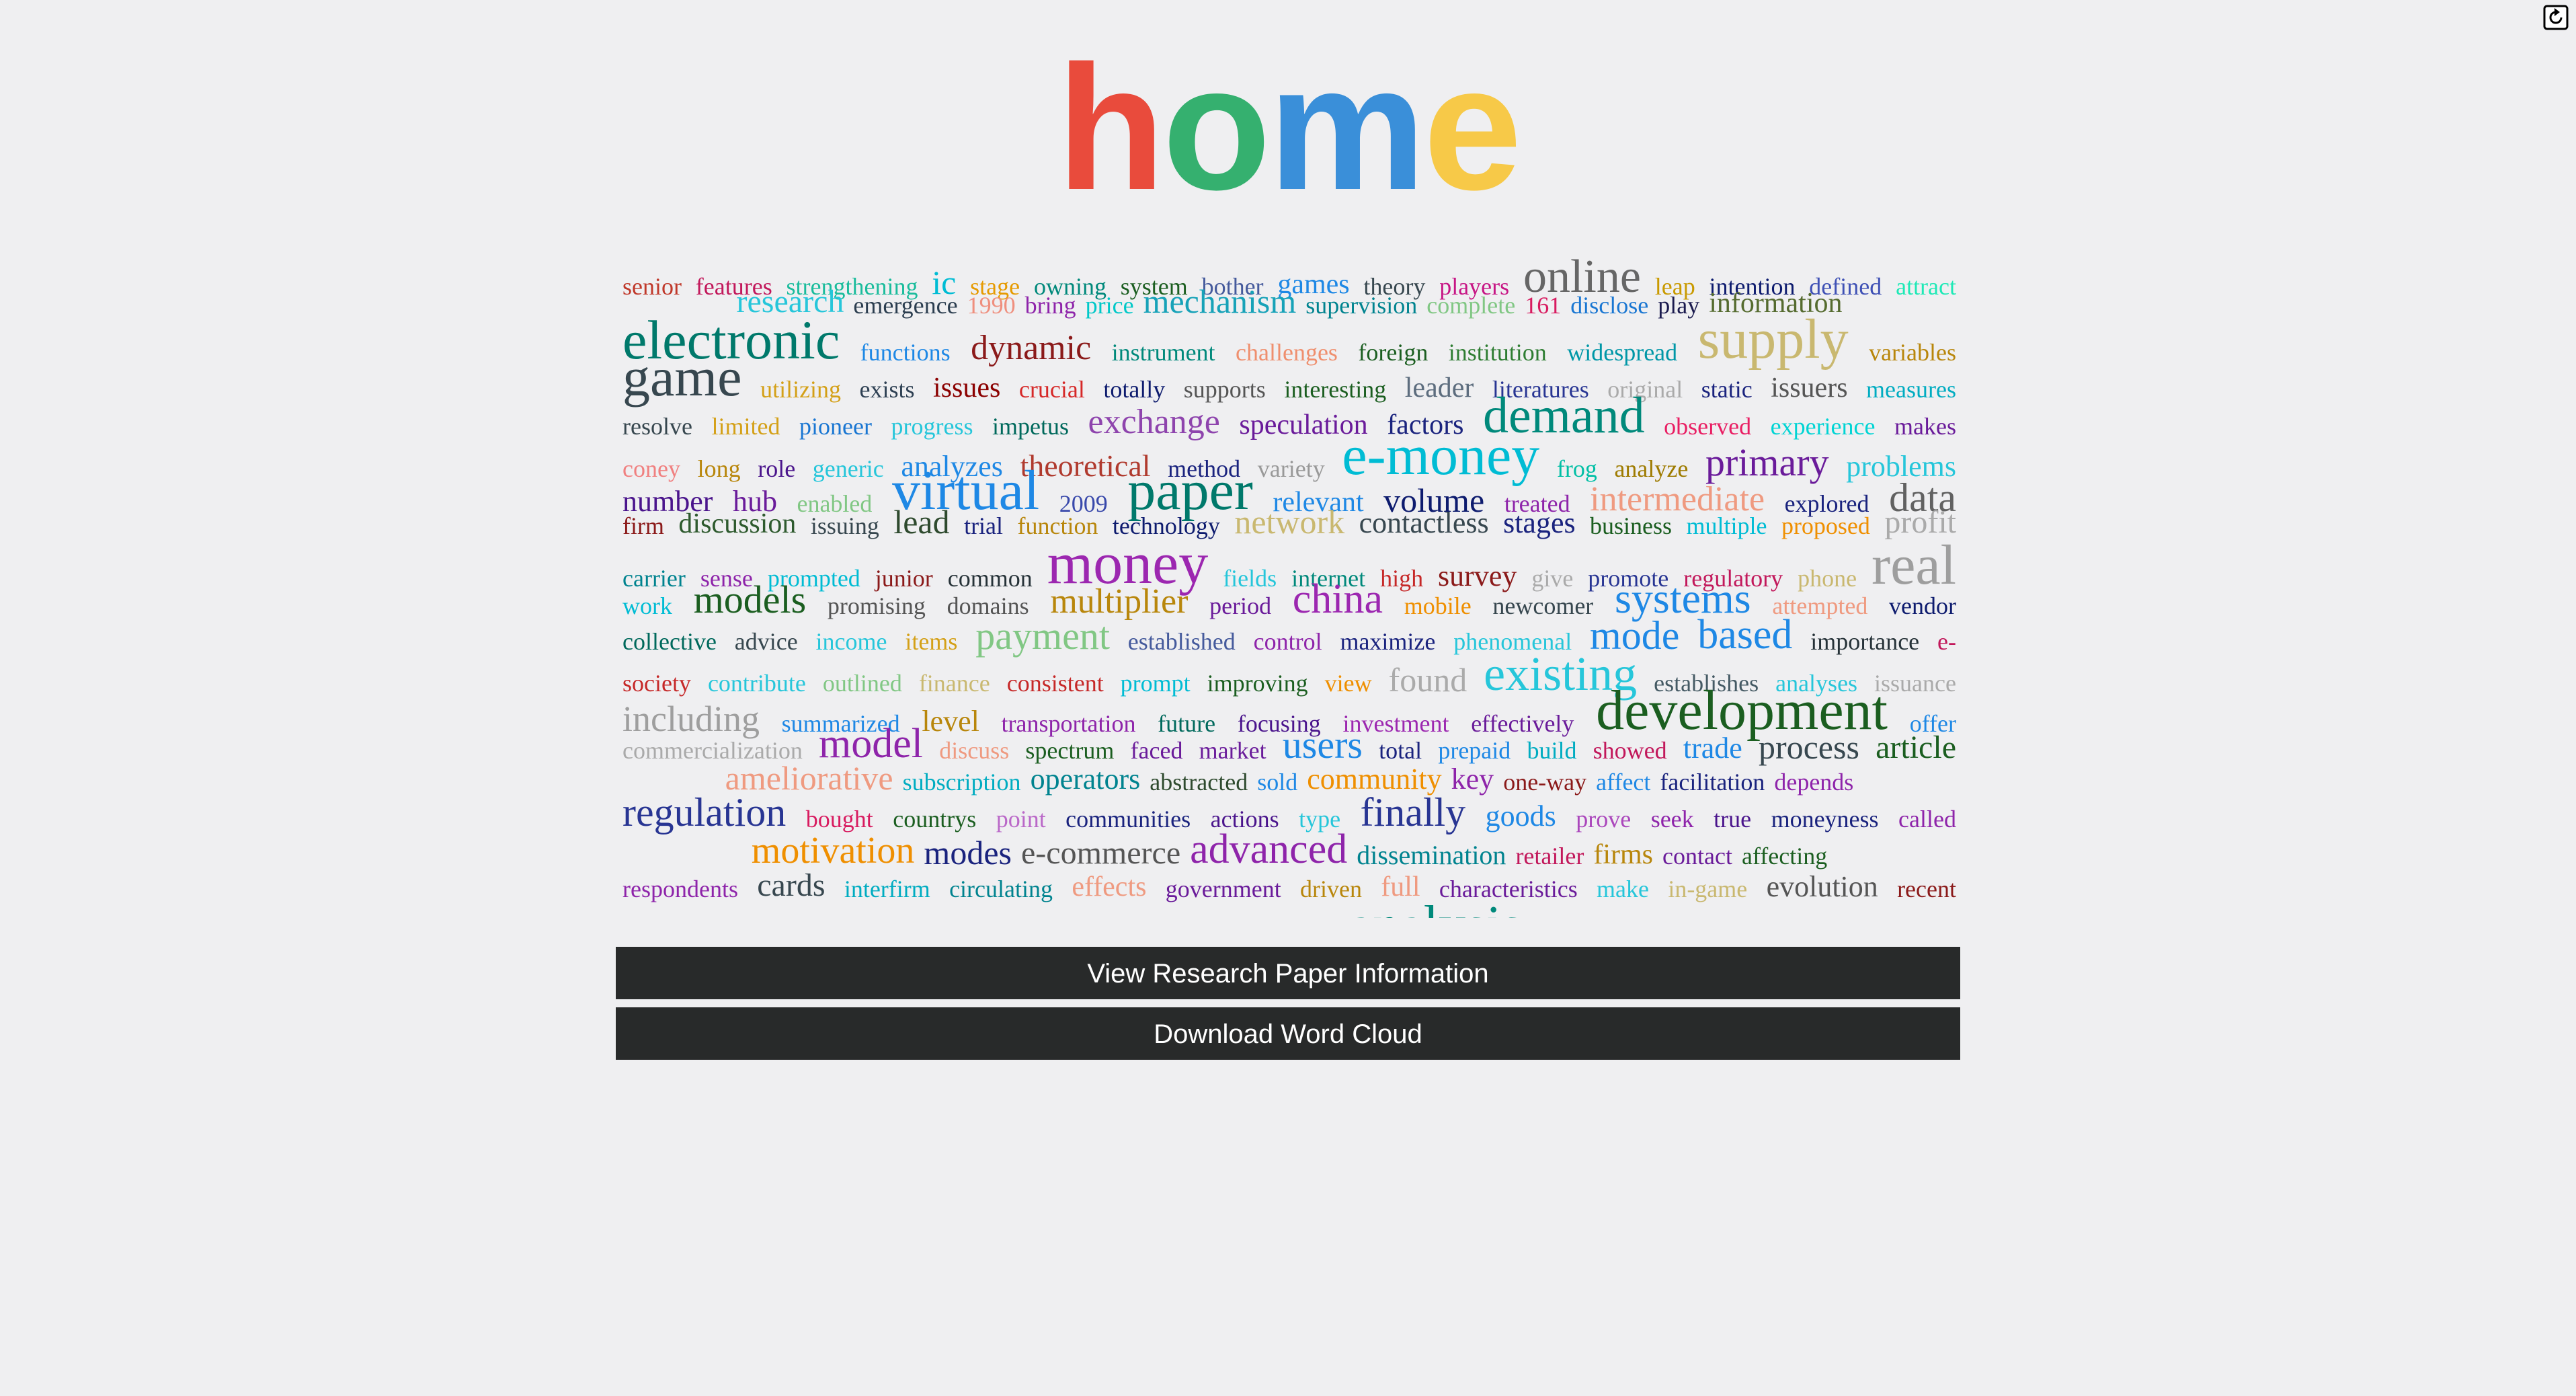  I want to click on cloud-word: sense, so click(726, 578).